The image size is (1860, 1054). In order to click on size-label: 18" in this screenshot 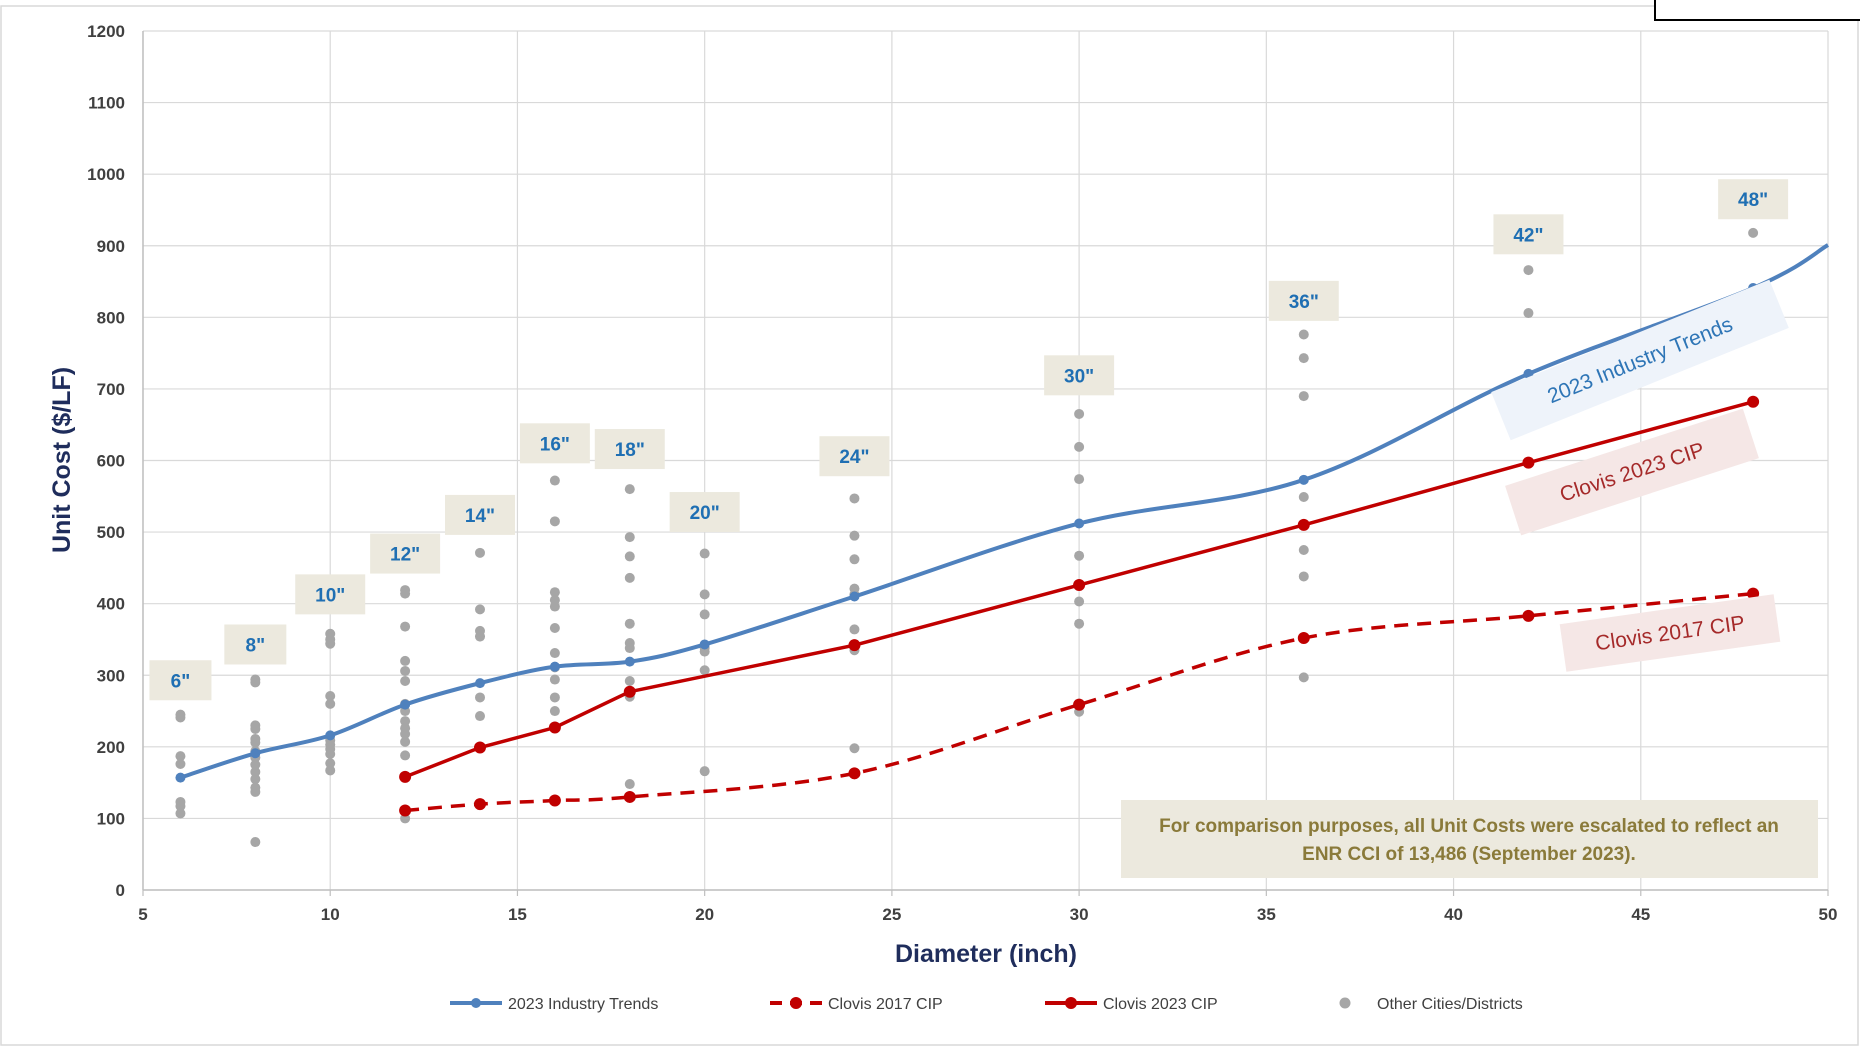, I will do `click(630, 450)`.